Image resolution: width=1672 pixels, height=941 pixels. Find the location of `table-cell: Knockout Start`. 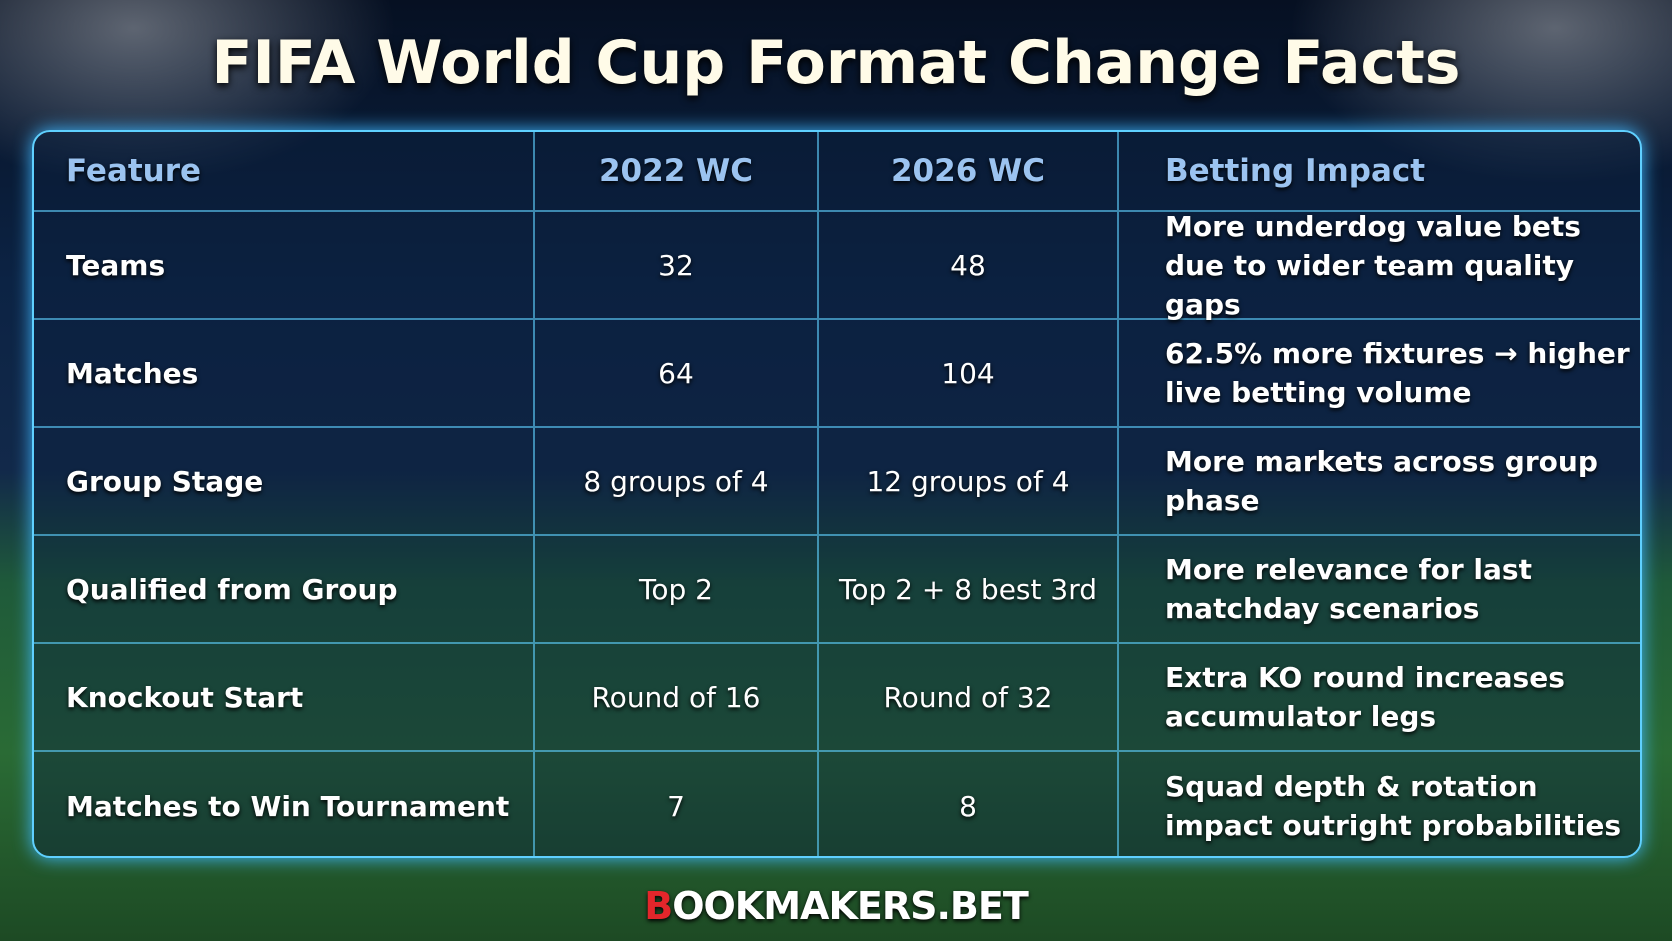

table-cell: Knockout Start is located at coordinates (284, 698).